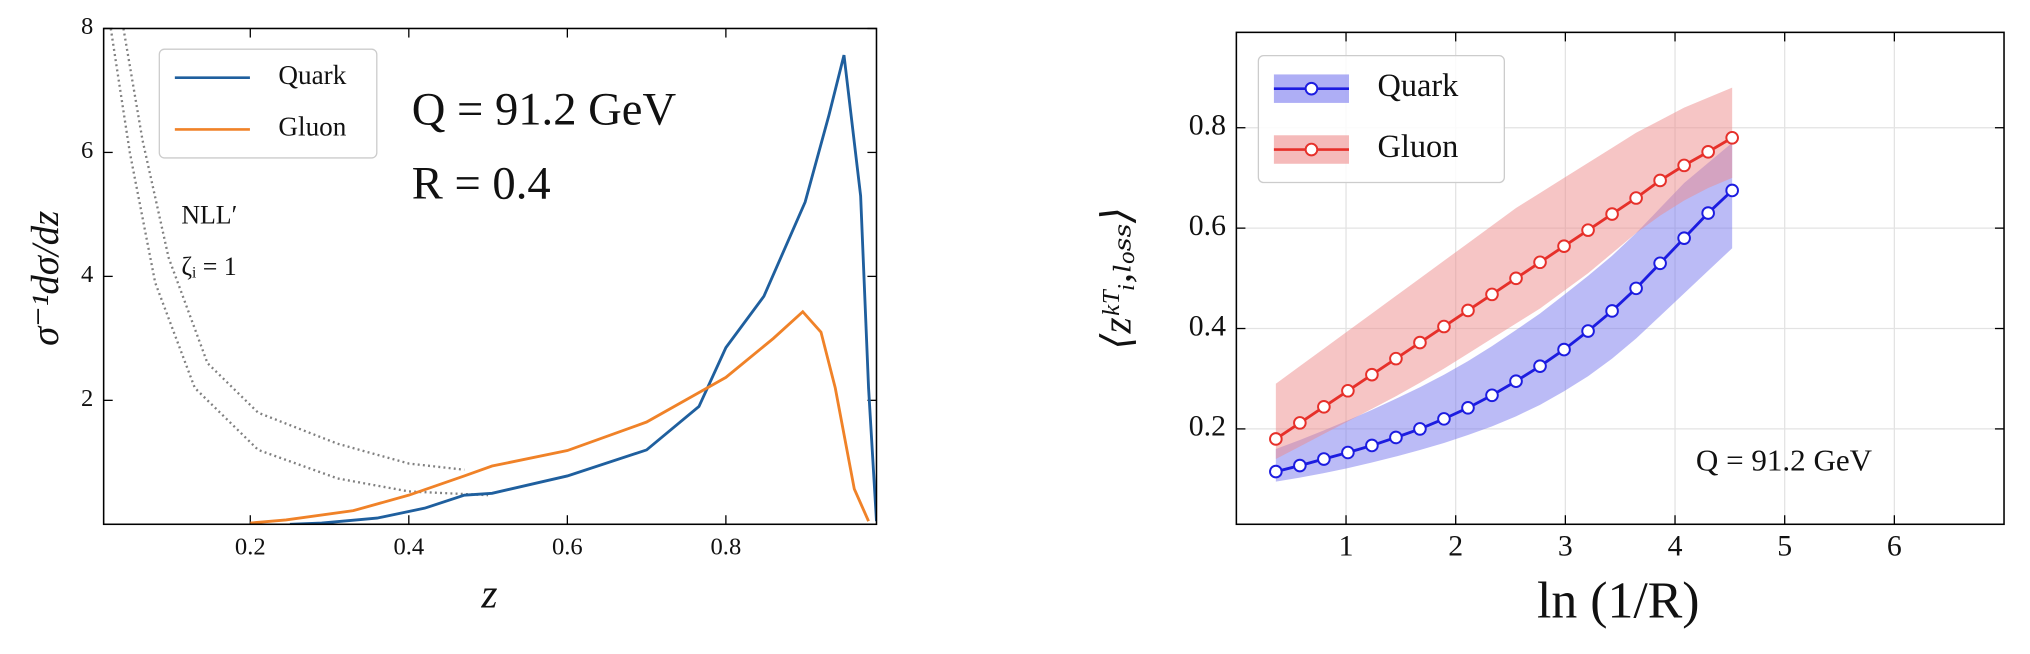 The height and width of the screenshot is (654, 2030). I want to click on annotation: ζᵢ = 1, so click(208, 266).